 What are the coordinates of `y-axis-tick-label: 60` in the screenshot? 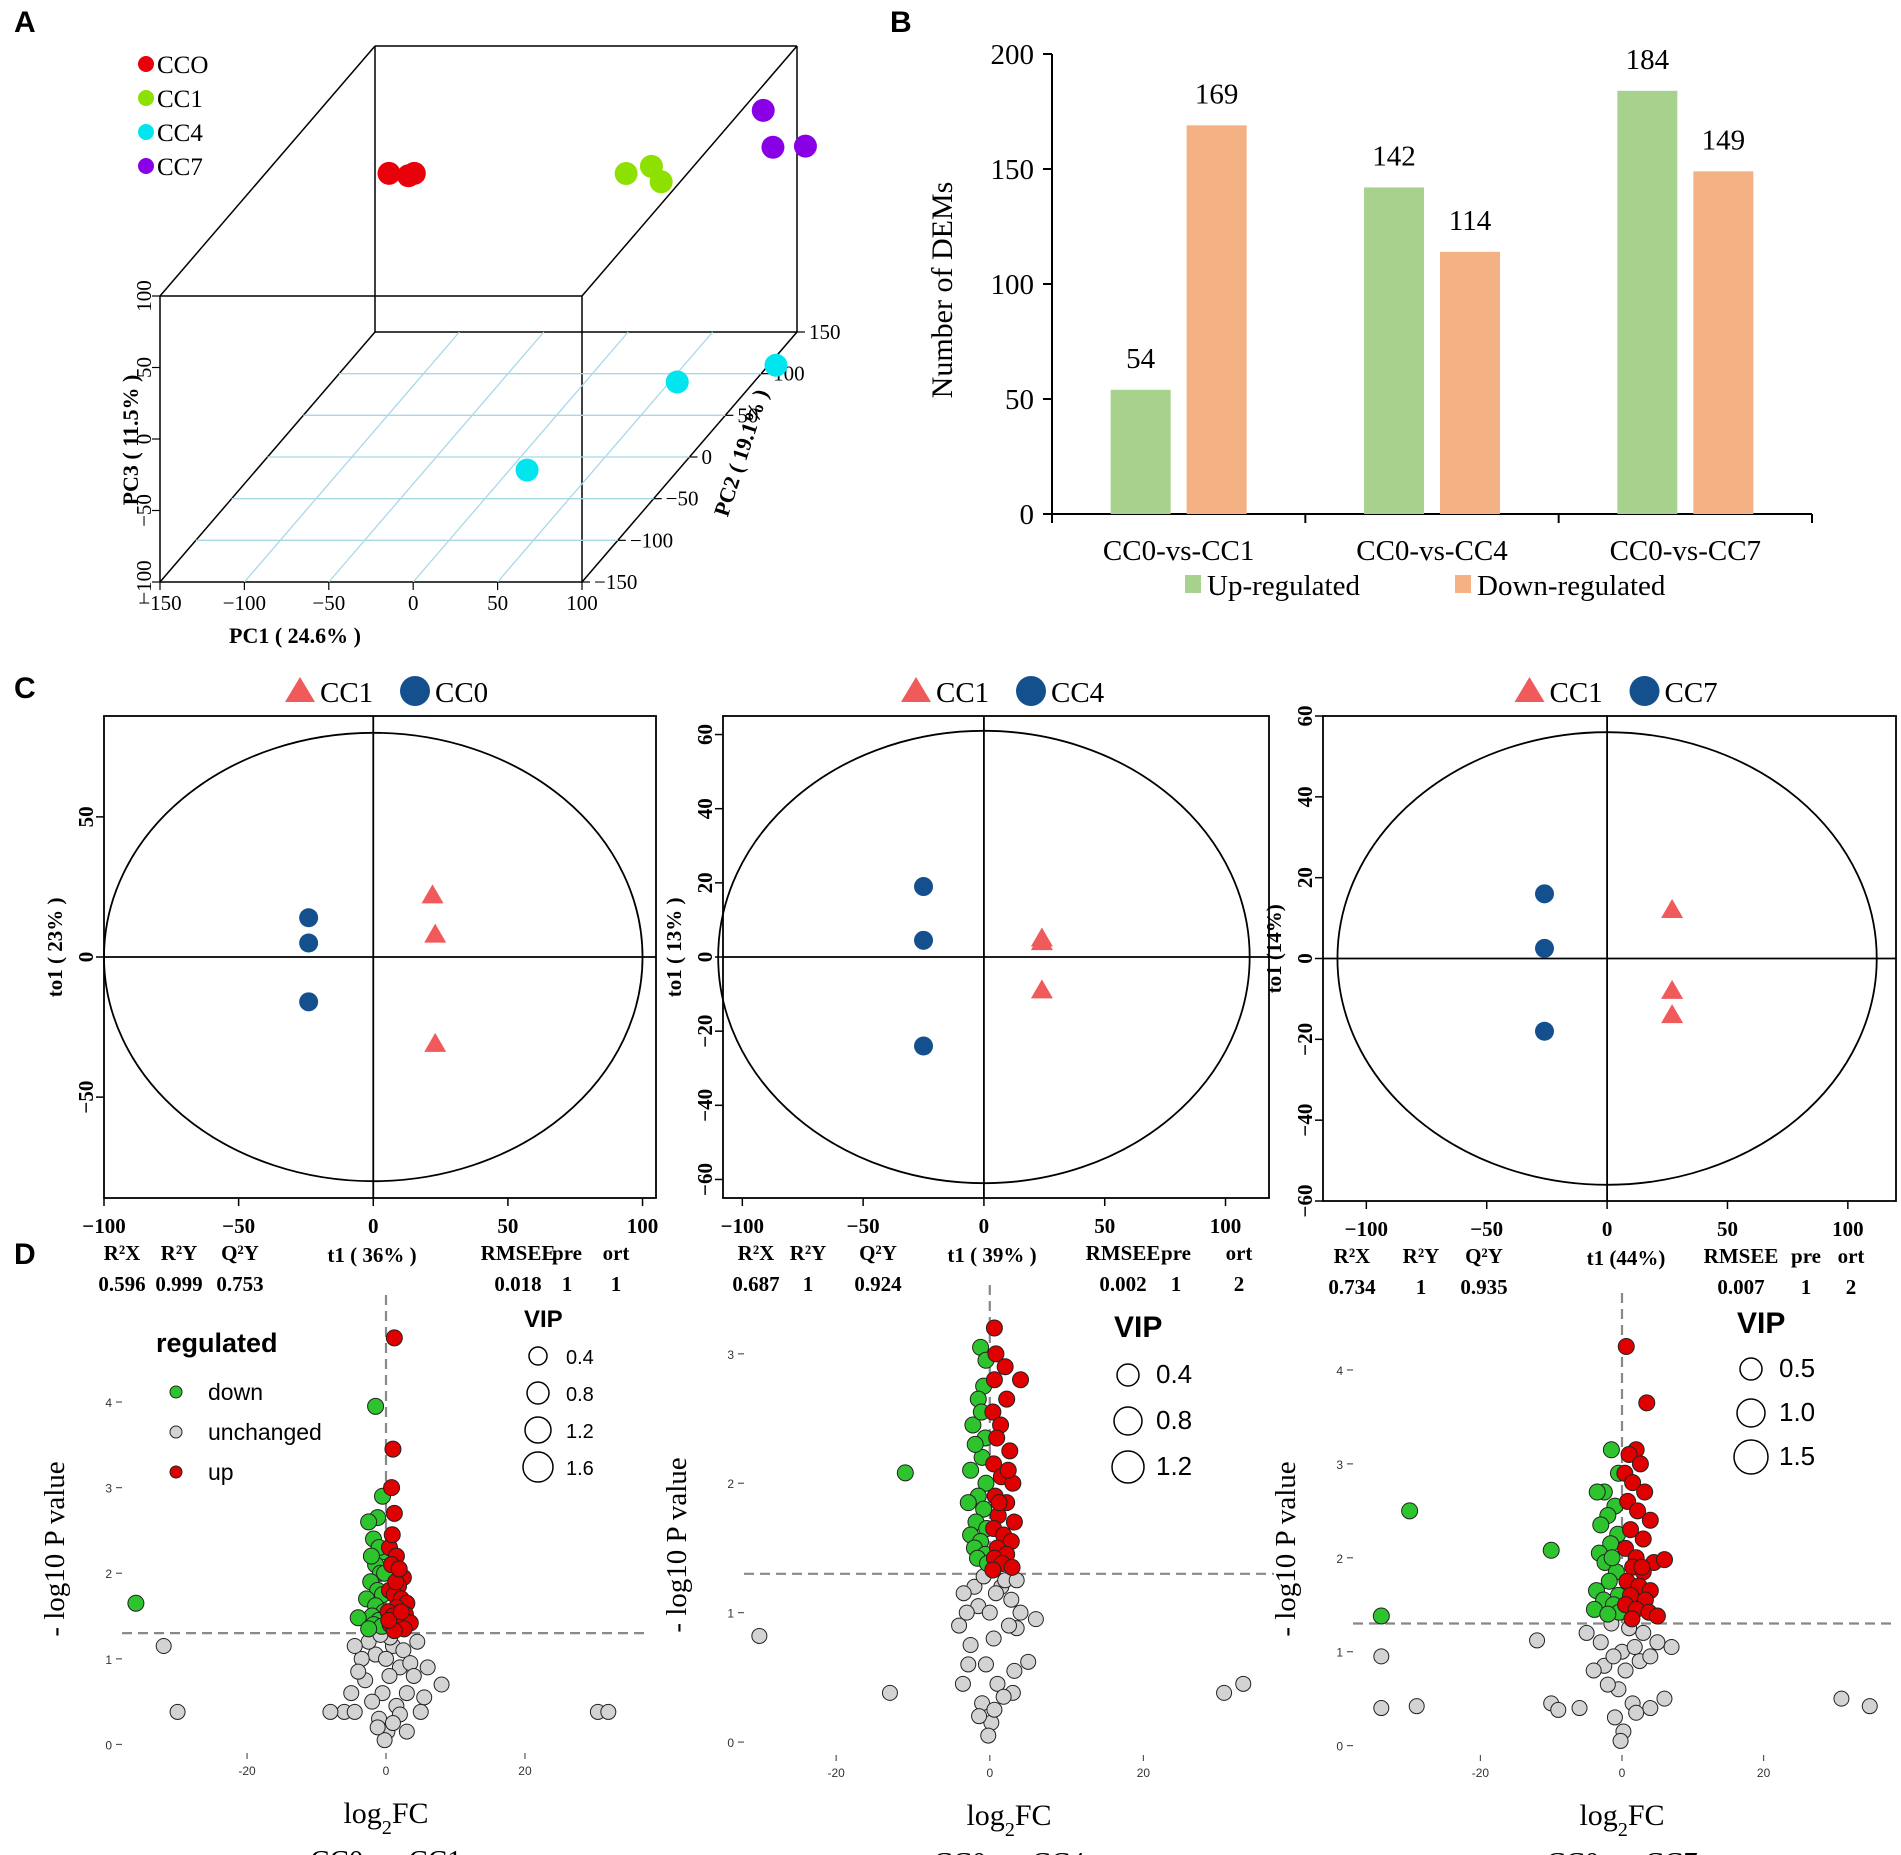 It's located at (1305, 716).